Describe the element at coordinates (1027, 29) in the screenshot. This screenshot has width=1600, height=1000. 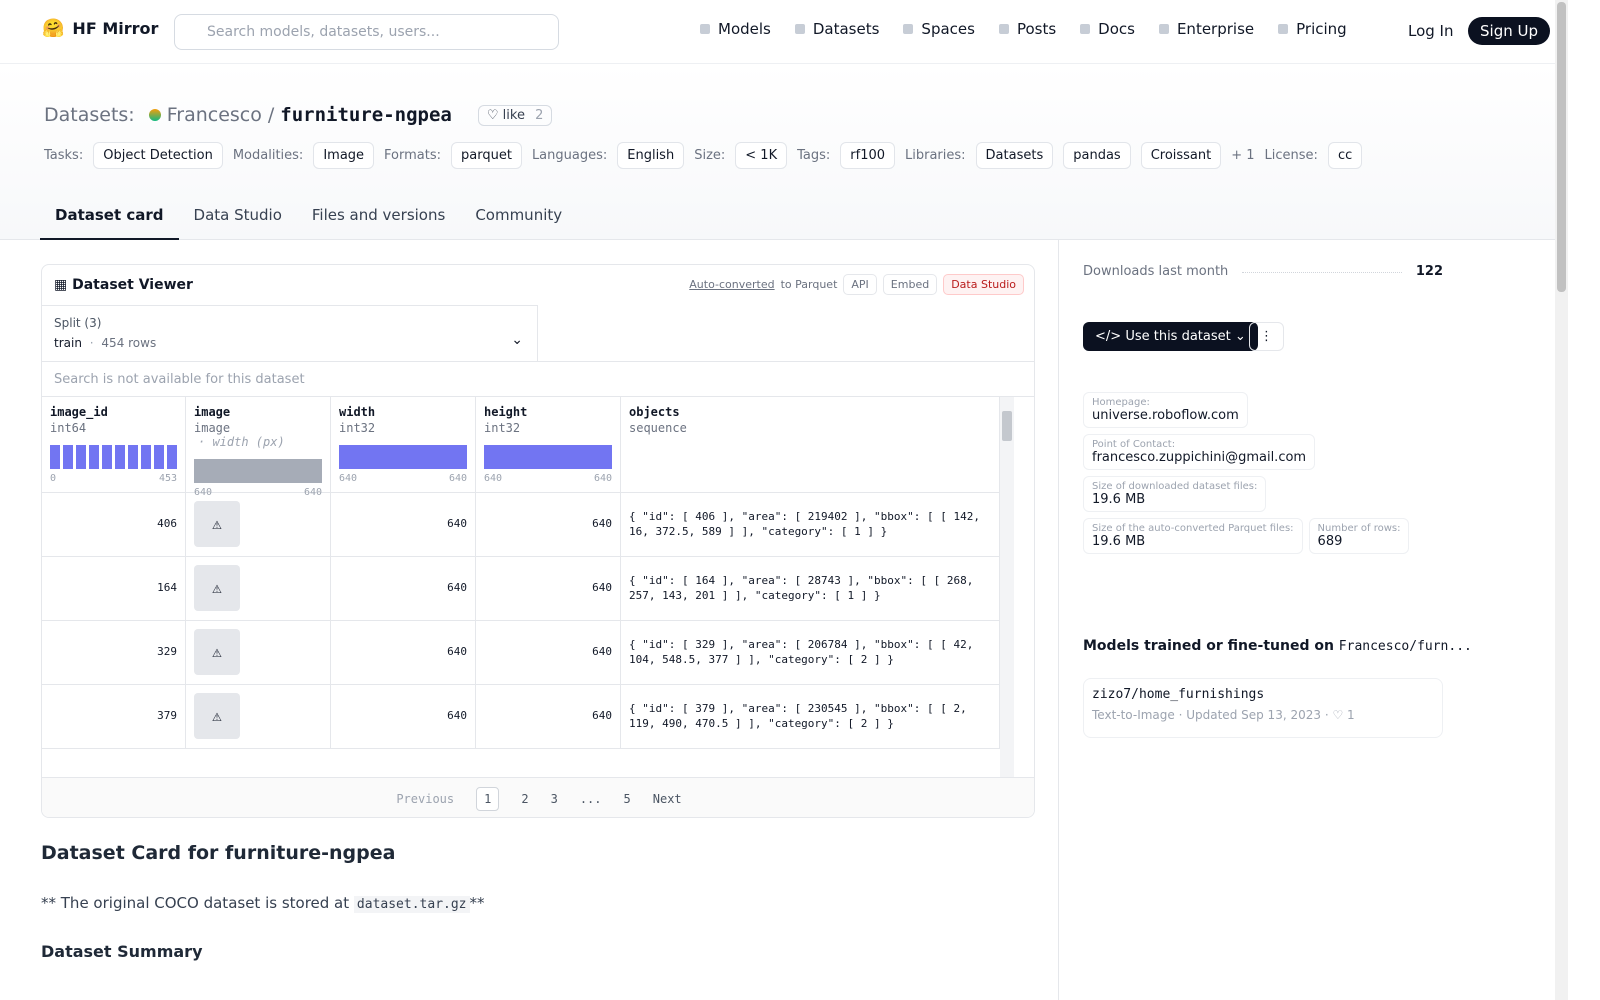
I see `nav-link: Posts` at that location.